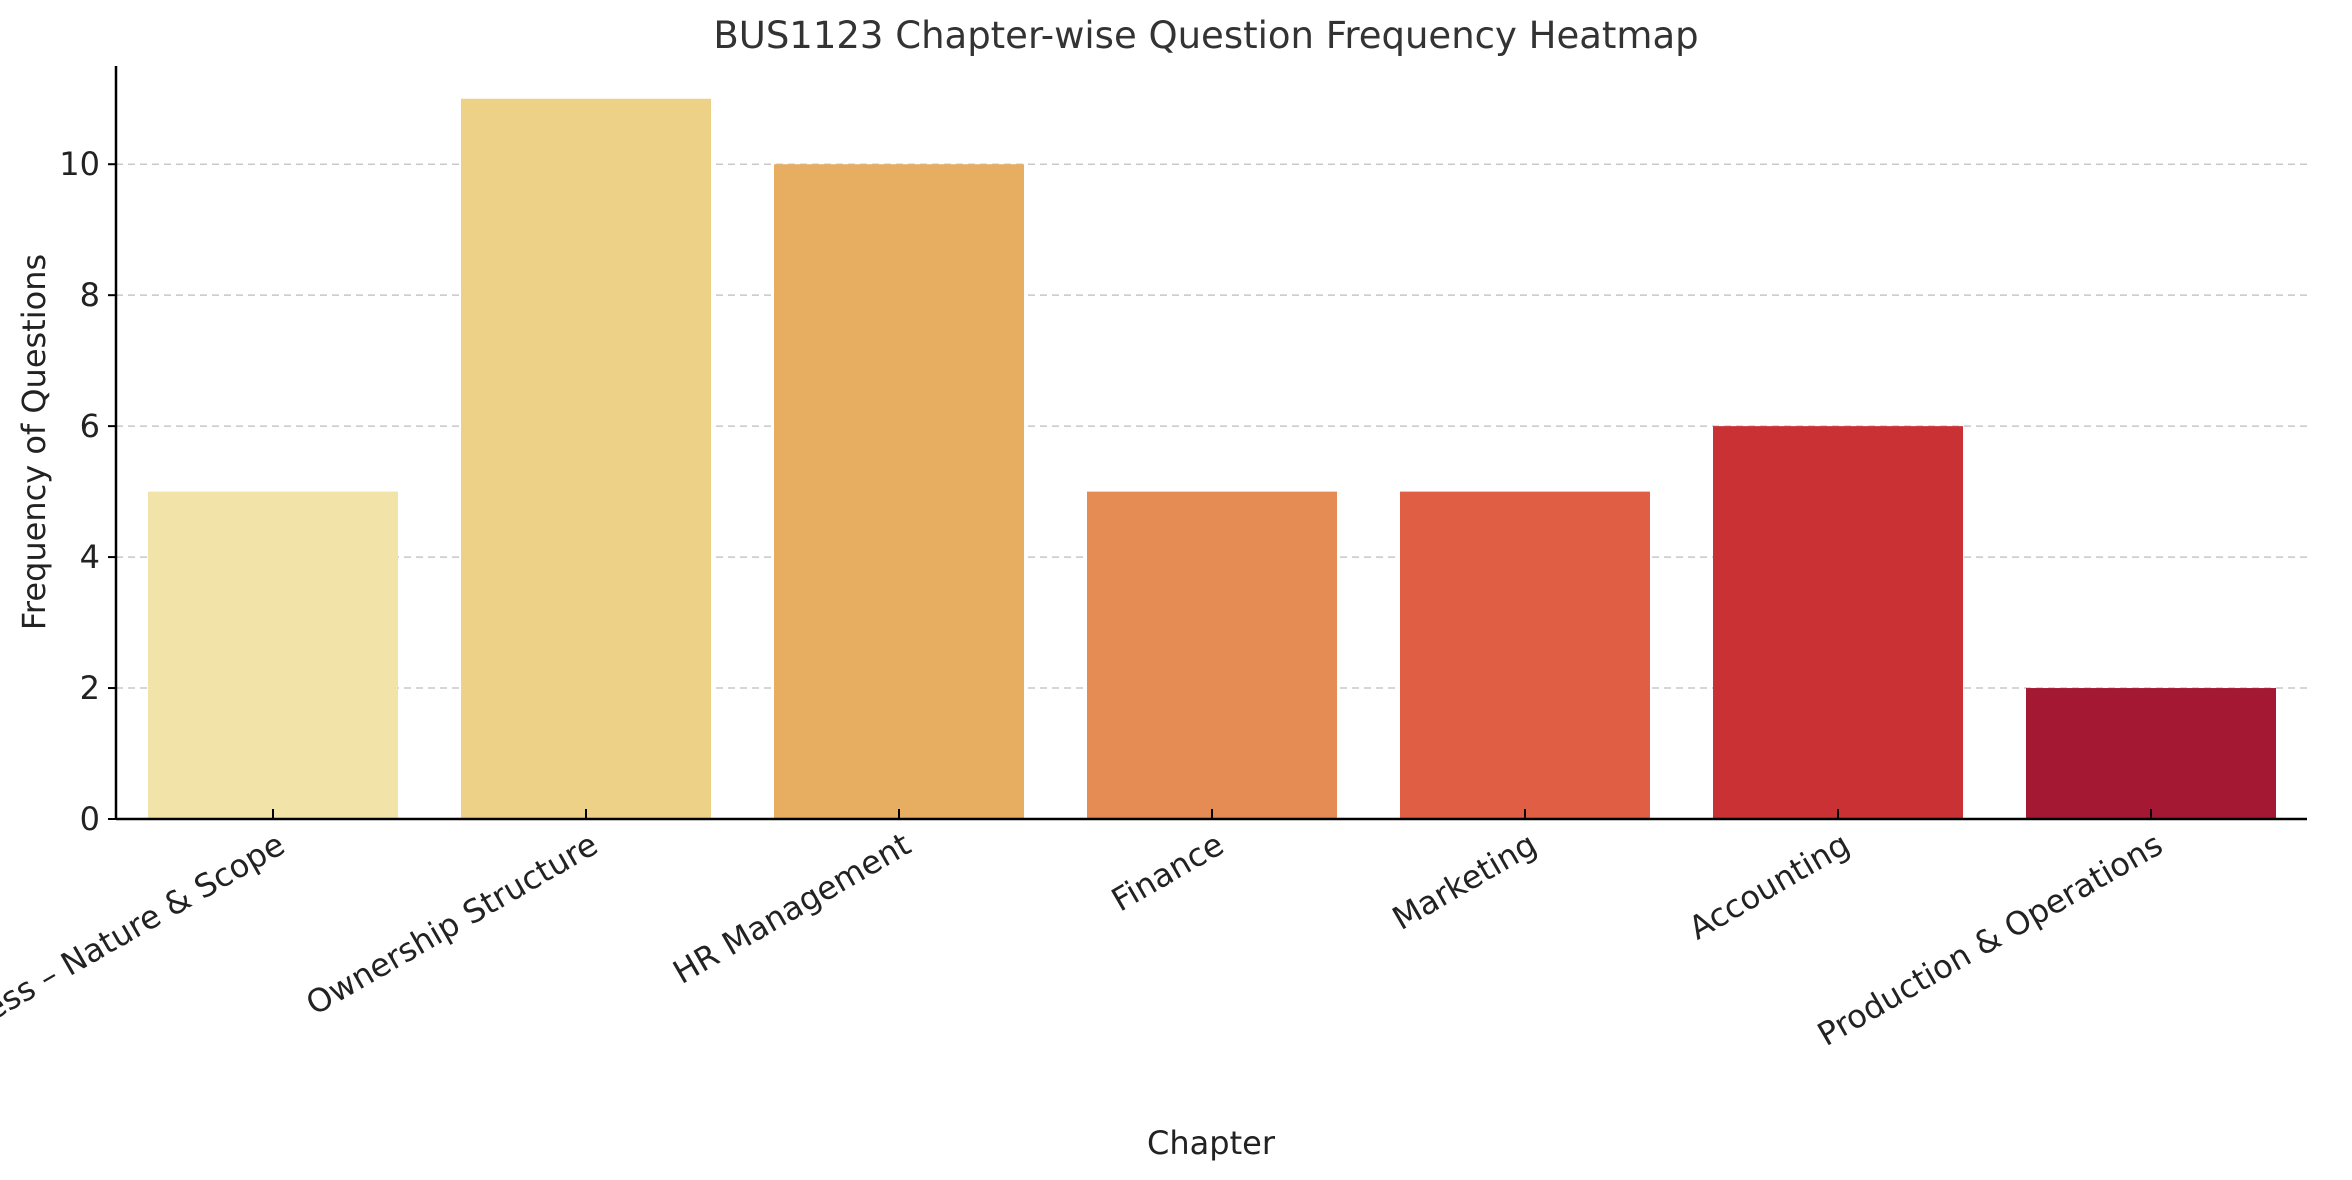 Image resolution: width=2352 pixels, height=1180 pixels. I want to click on y-tick-label: 6, so click(90, 426).